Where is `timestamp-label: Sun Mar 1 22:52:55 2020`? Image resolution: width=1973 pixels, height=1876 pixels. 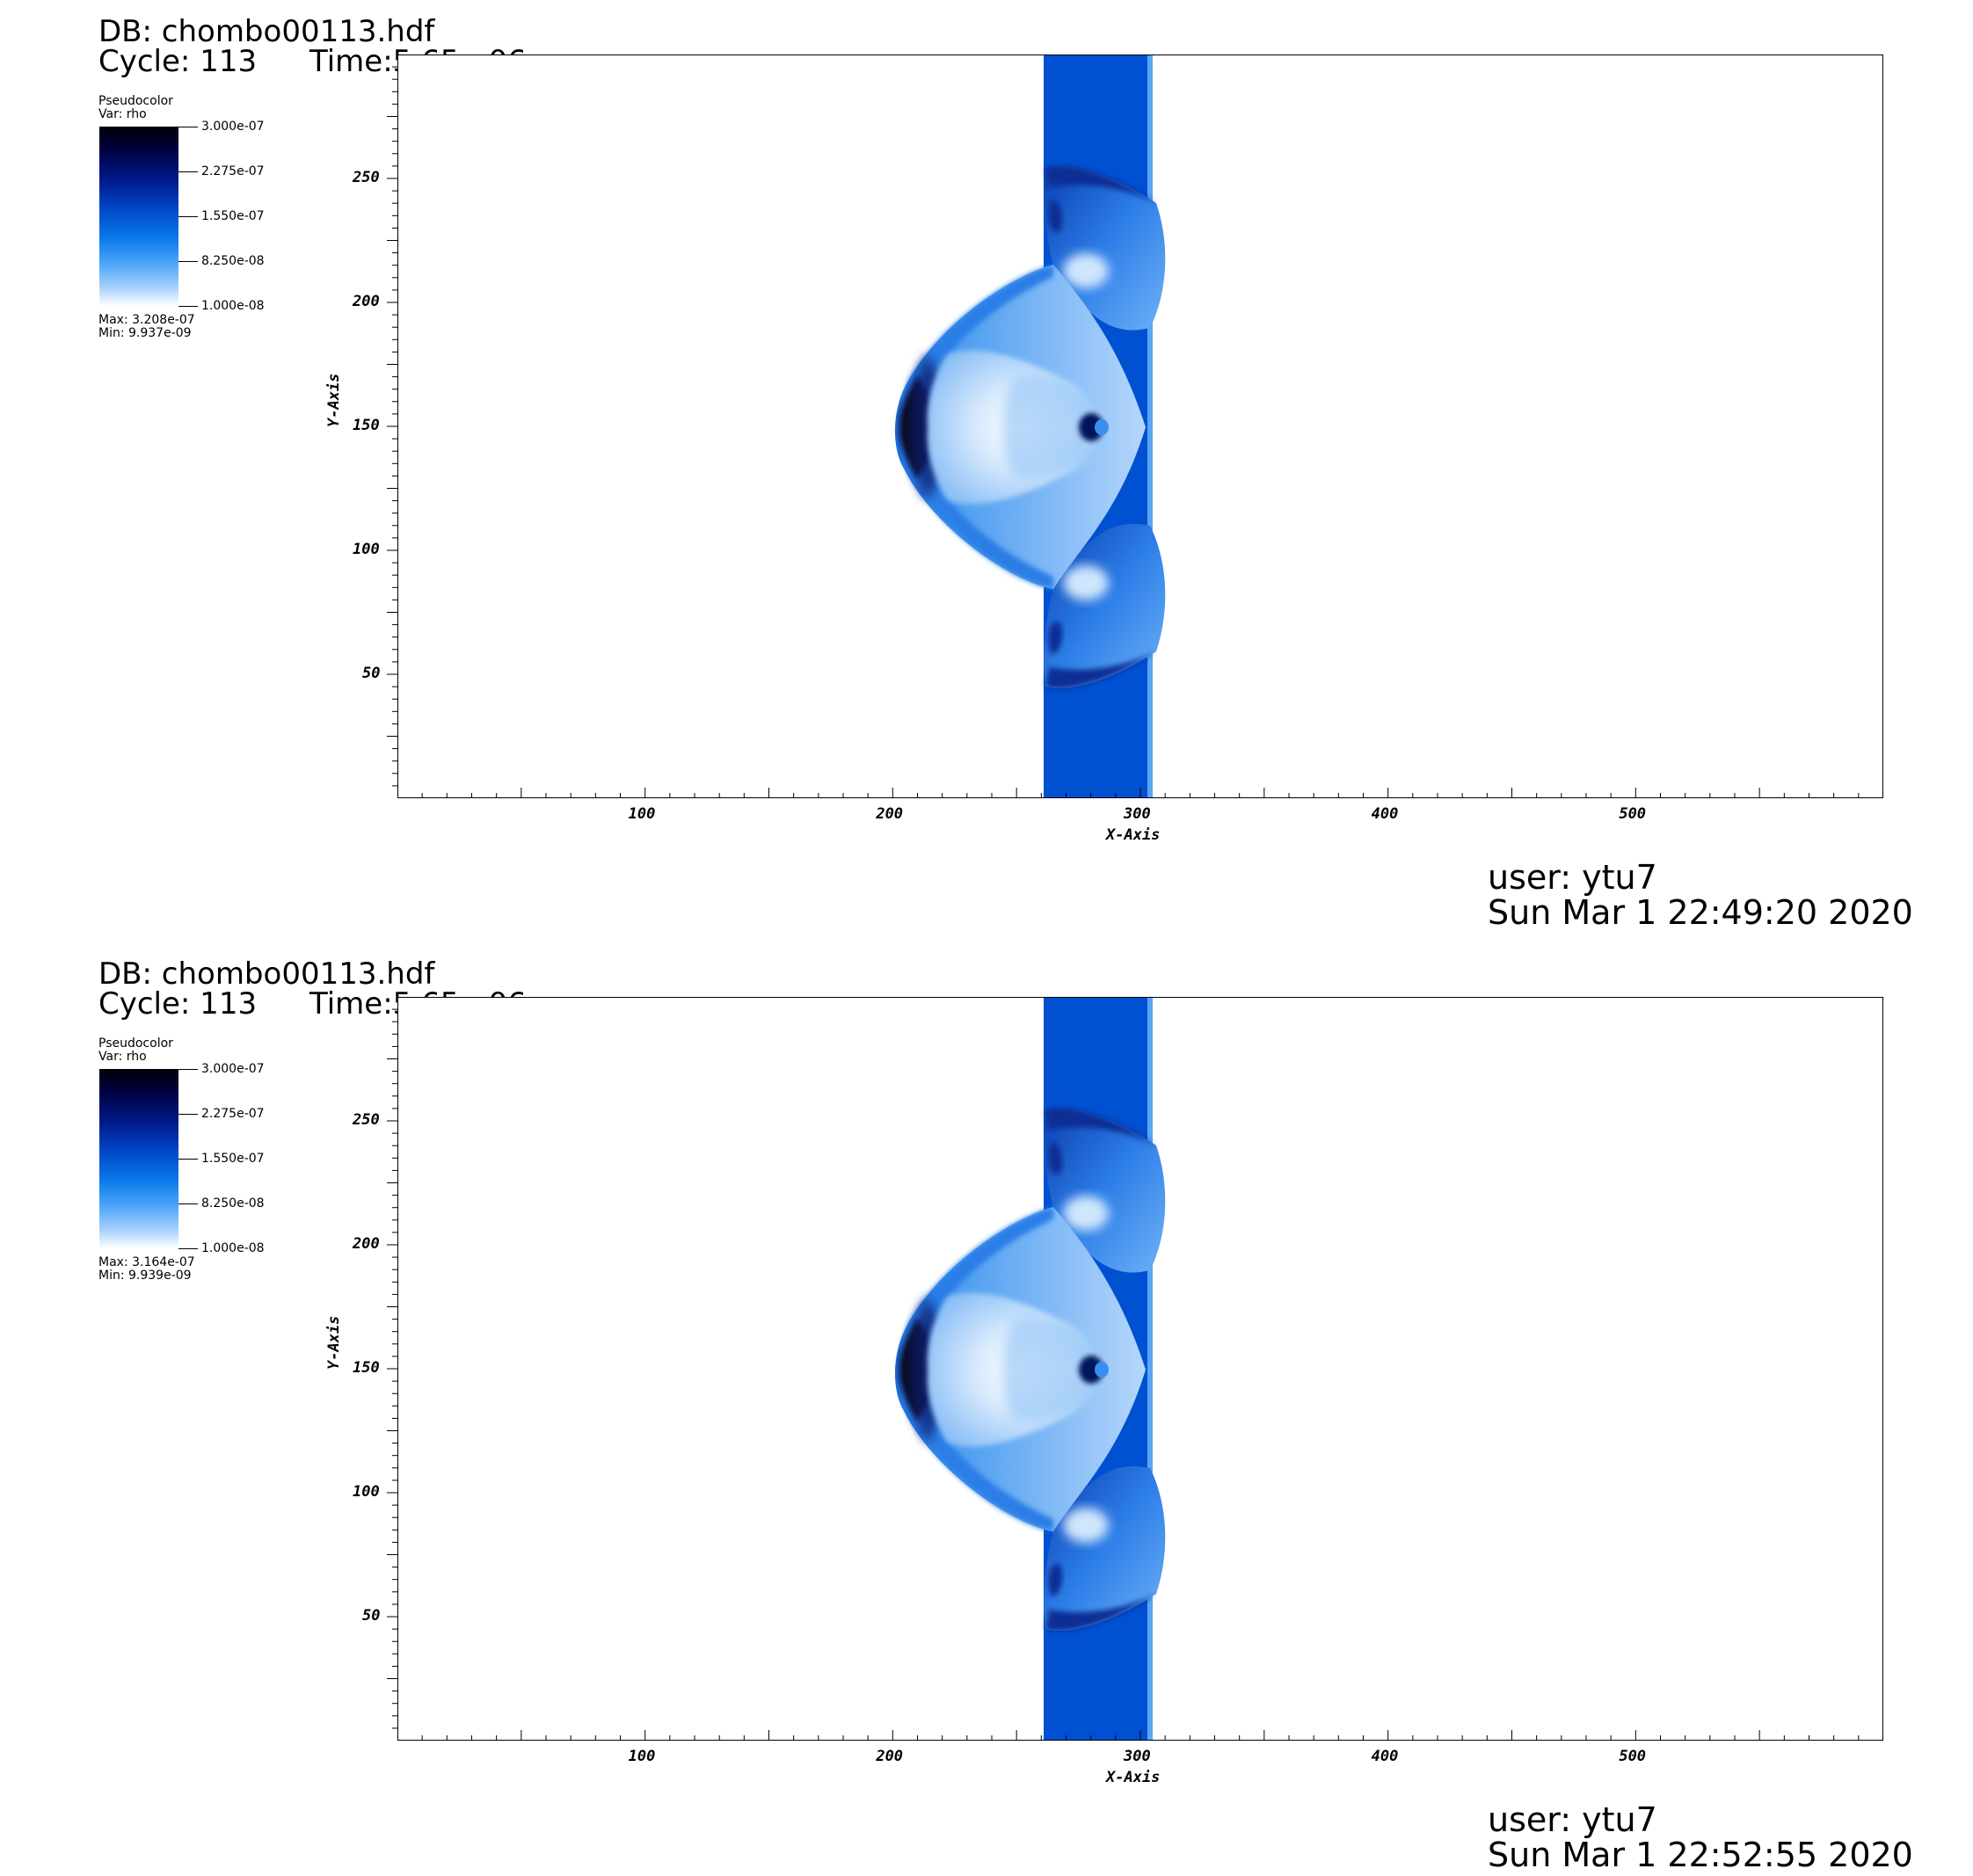 timestamp-label: Sun Mar 1 22:52:55 2020 is located at coordinates (1701, 1855).